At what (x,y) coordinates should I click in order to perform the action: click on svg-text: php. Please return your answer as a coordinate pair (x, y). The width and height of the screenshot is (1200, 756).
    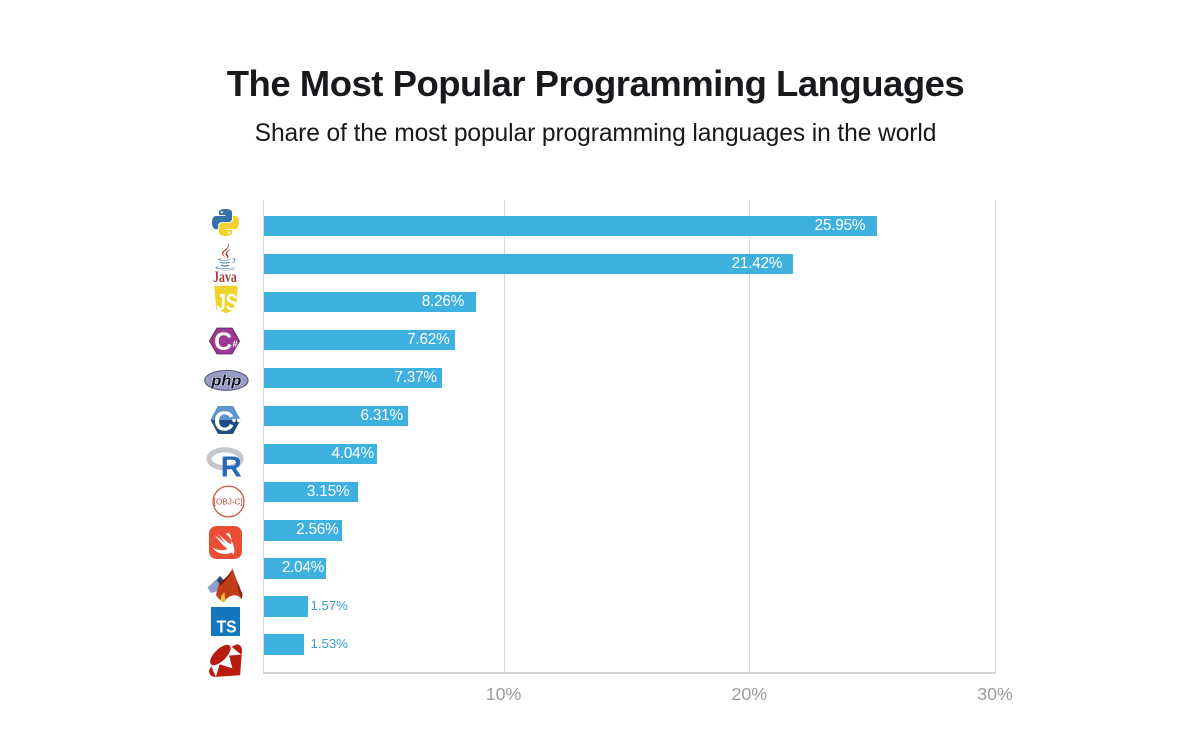
    Looking at the image, I should click on (225, 380).